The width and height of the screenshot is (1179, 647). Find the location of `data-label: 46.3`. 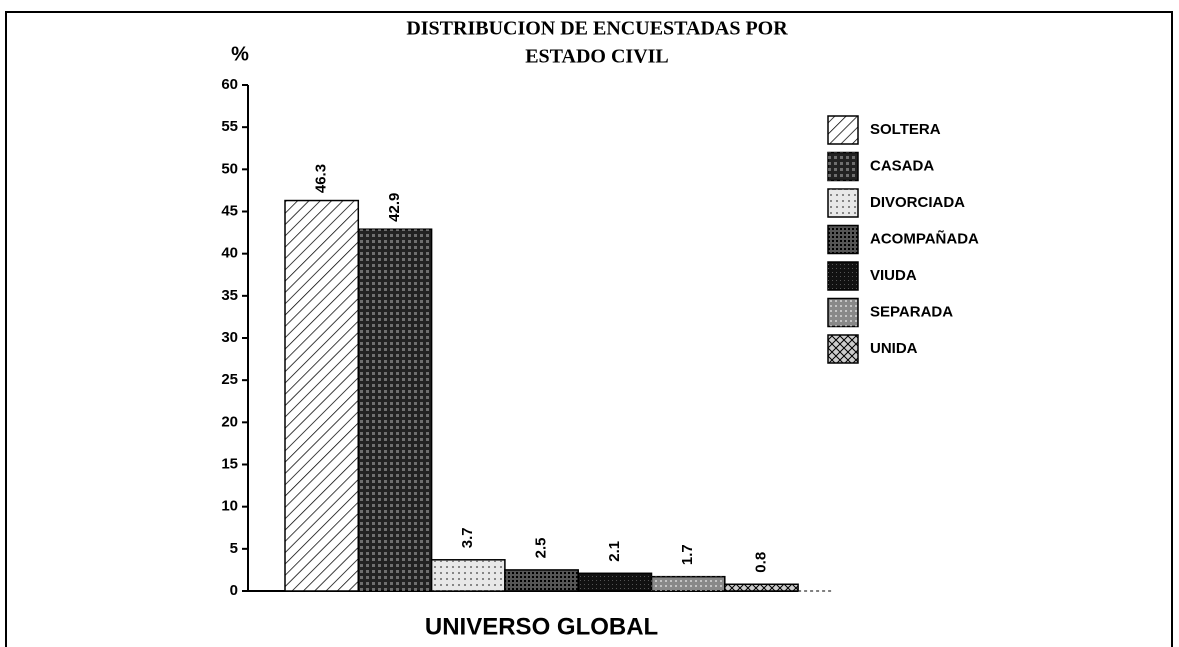

data-label: 46.3 is located at coordinates (321, 178).